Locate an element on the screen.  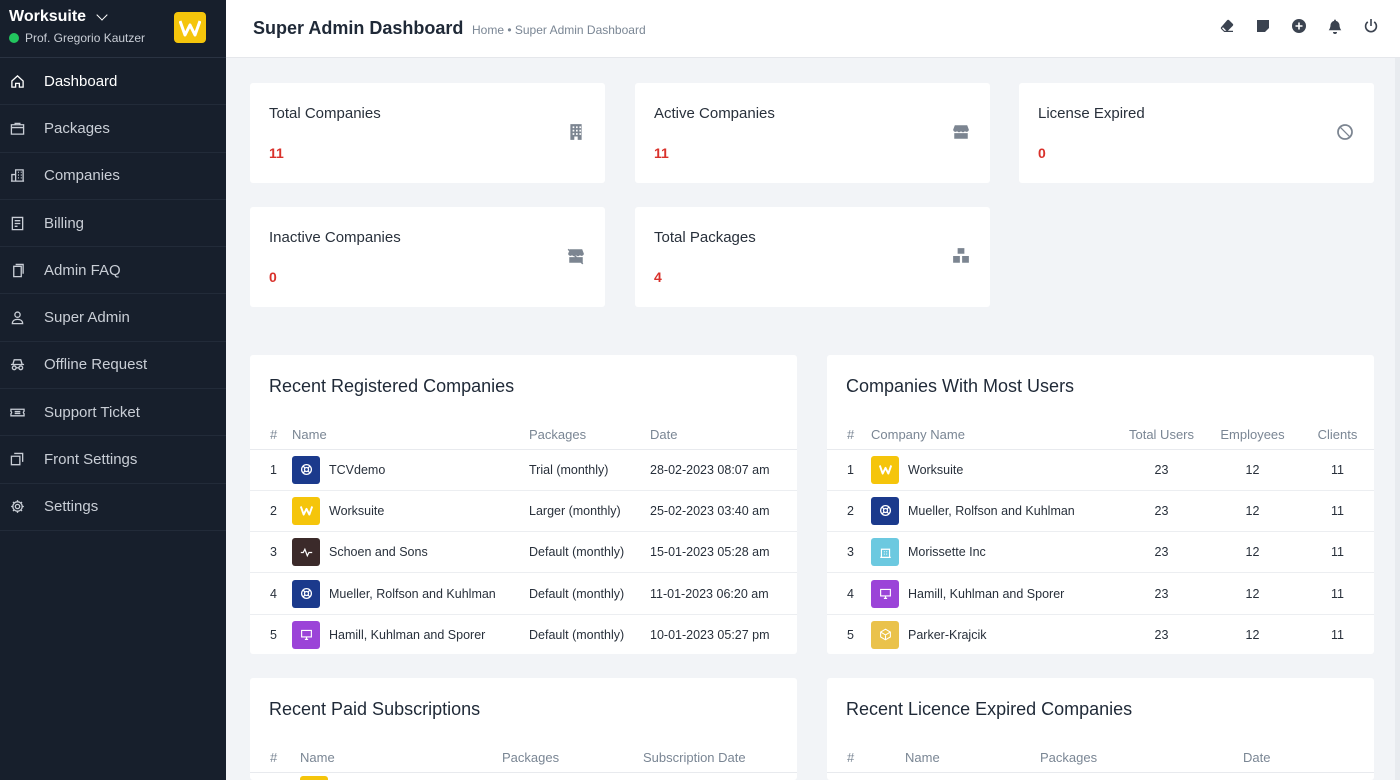
sidebar-item-dashboard: Dashboard is located at coordinates (113, 82).